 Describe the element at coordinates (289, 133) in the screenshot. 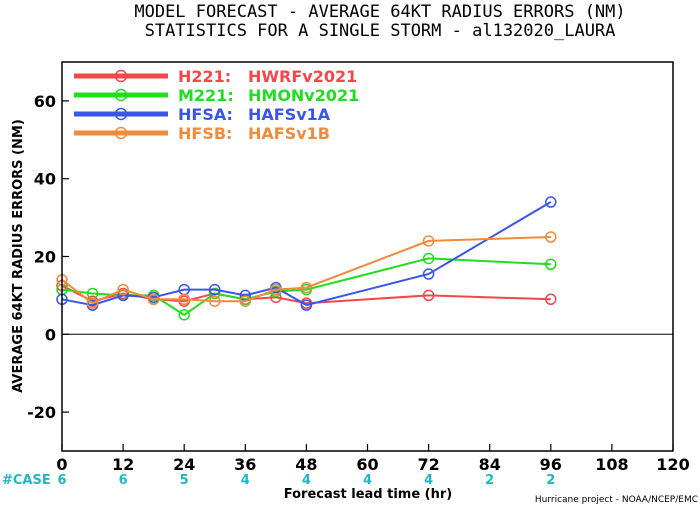

I see `legend-name-hafsv1b: HAFSv1B` at that location.